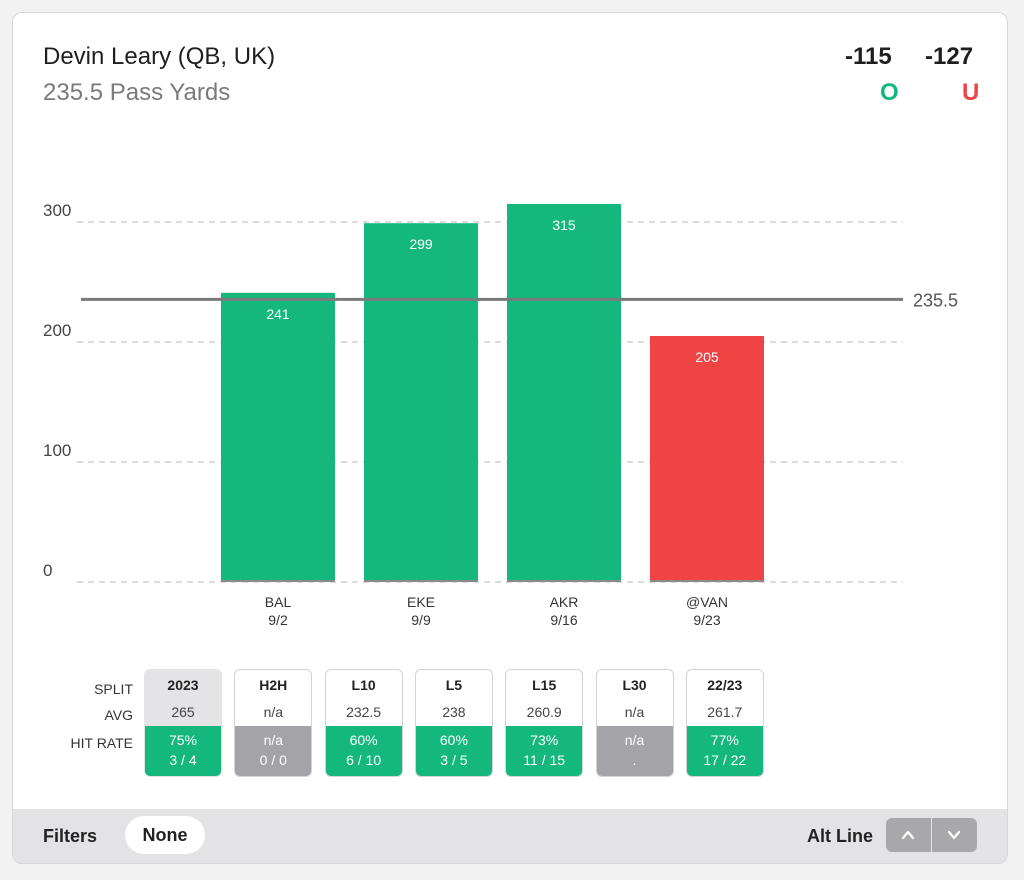  Describe the element at coordinates (935, 300) in the screenshot. I see `prop-line-label: 235.5` at that location.